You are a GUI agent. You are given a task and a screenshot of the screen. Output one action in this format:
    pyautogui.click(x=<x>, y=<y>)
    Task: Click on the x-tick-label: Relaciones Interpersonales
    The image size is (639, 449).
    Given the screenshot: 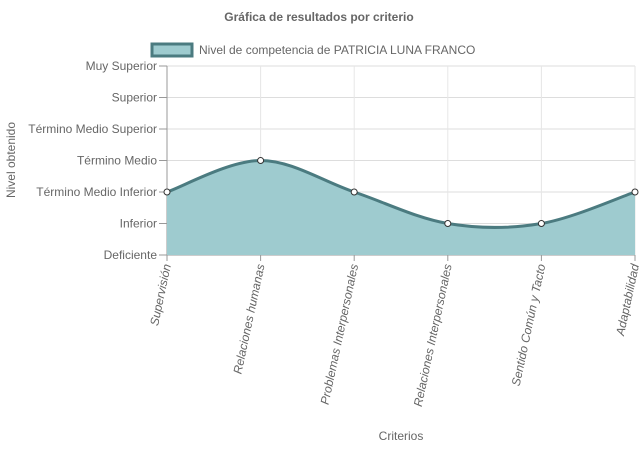 What is the action you would take?
    pyautogui.click(x=433, y=335)
    